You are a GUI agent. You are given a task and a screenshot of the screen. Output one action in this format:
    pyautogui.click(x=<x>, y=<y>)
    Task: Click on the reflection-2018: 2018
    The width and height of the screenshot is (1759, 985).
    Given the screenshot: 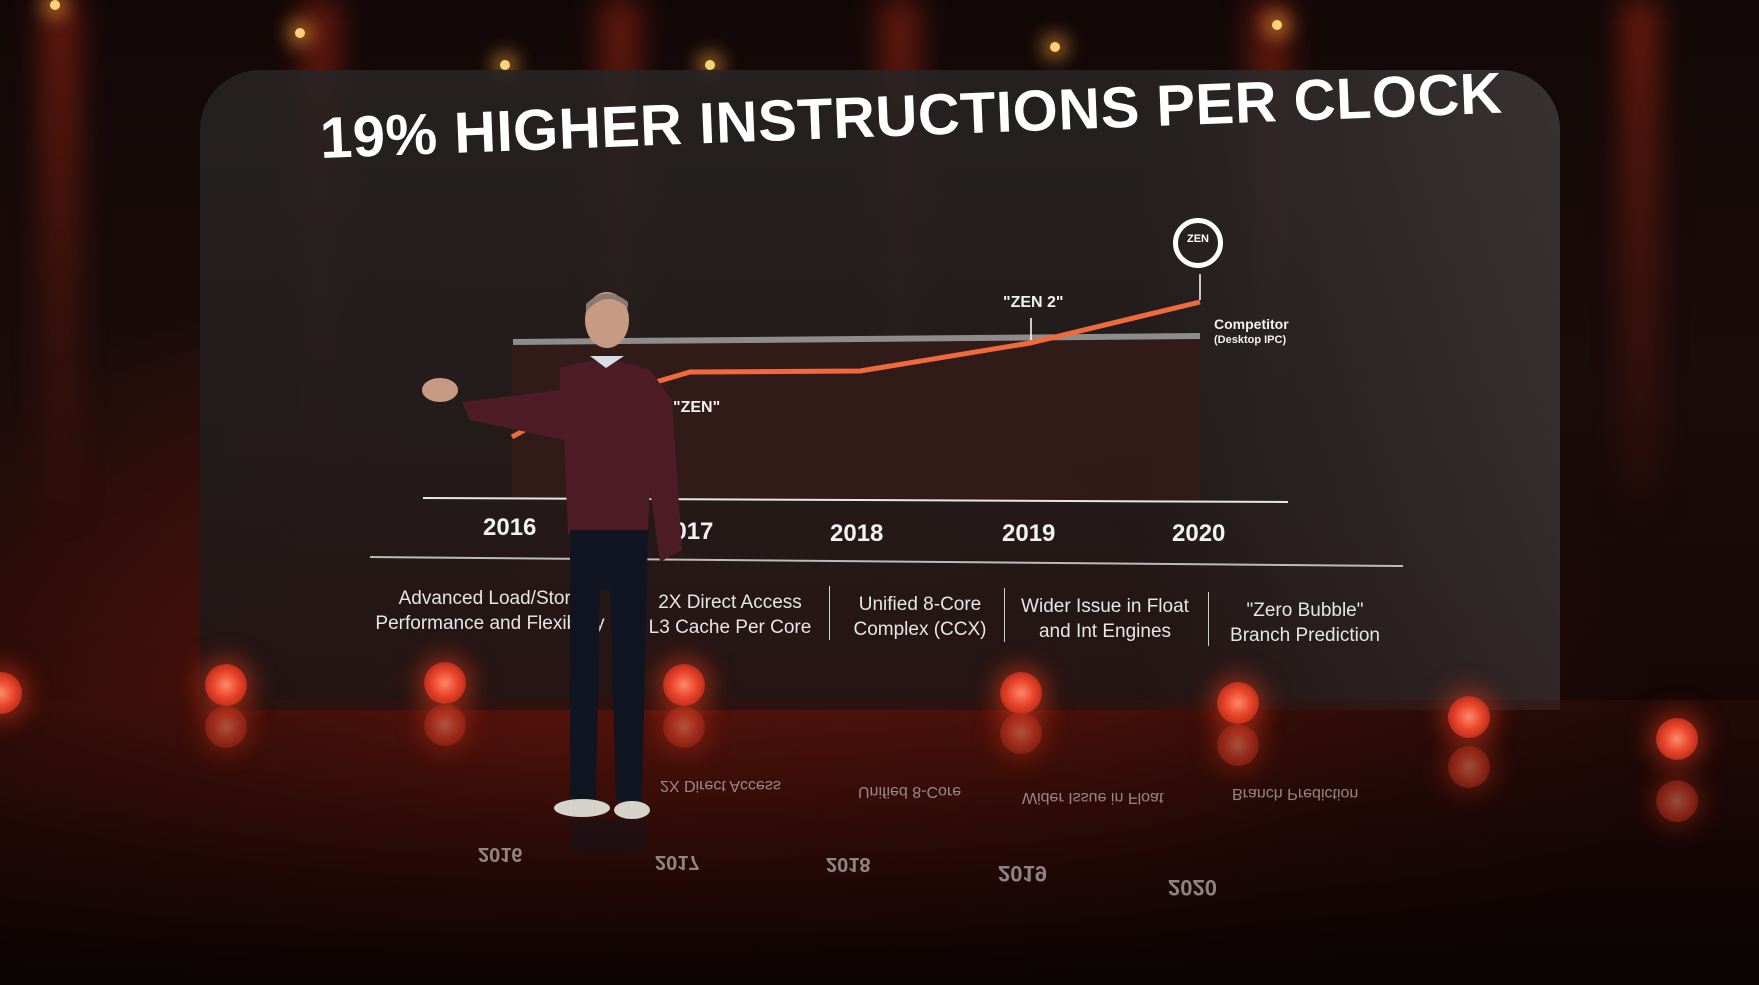 What is the action you would take?
    pyautogui.click(x=848, y=864)
    